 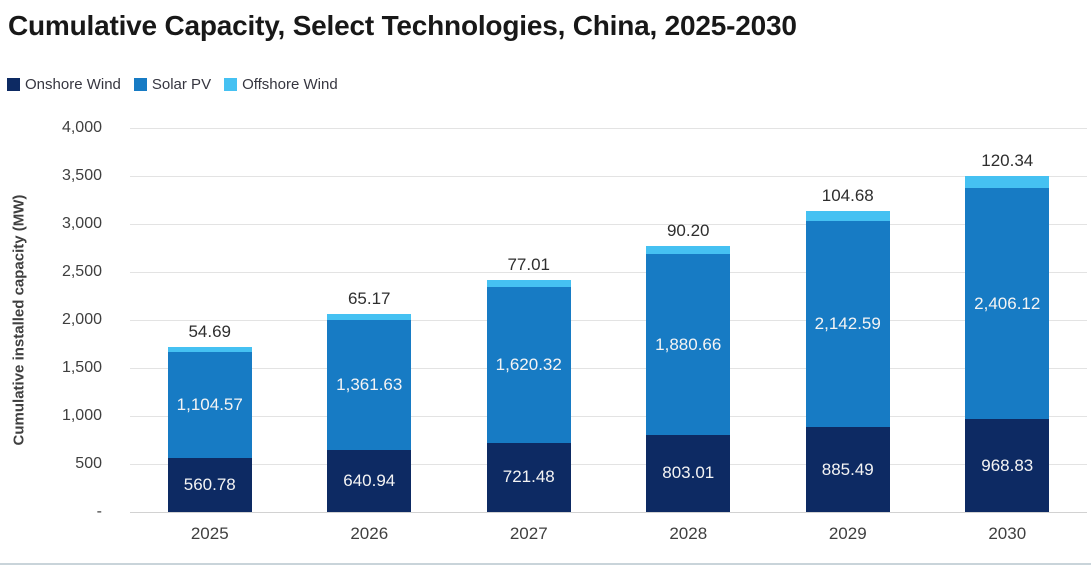 What do you see at coordinates (369, 316) in the screenshot?
I see `segment-offshore-wind-2026` at bounding box center [369, 316].